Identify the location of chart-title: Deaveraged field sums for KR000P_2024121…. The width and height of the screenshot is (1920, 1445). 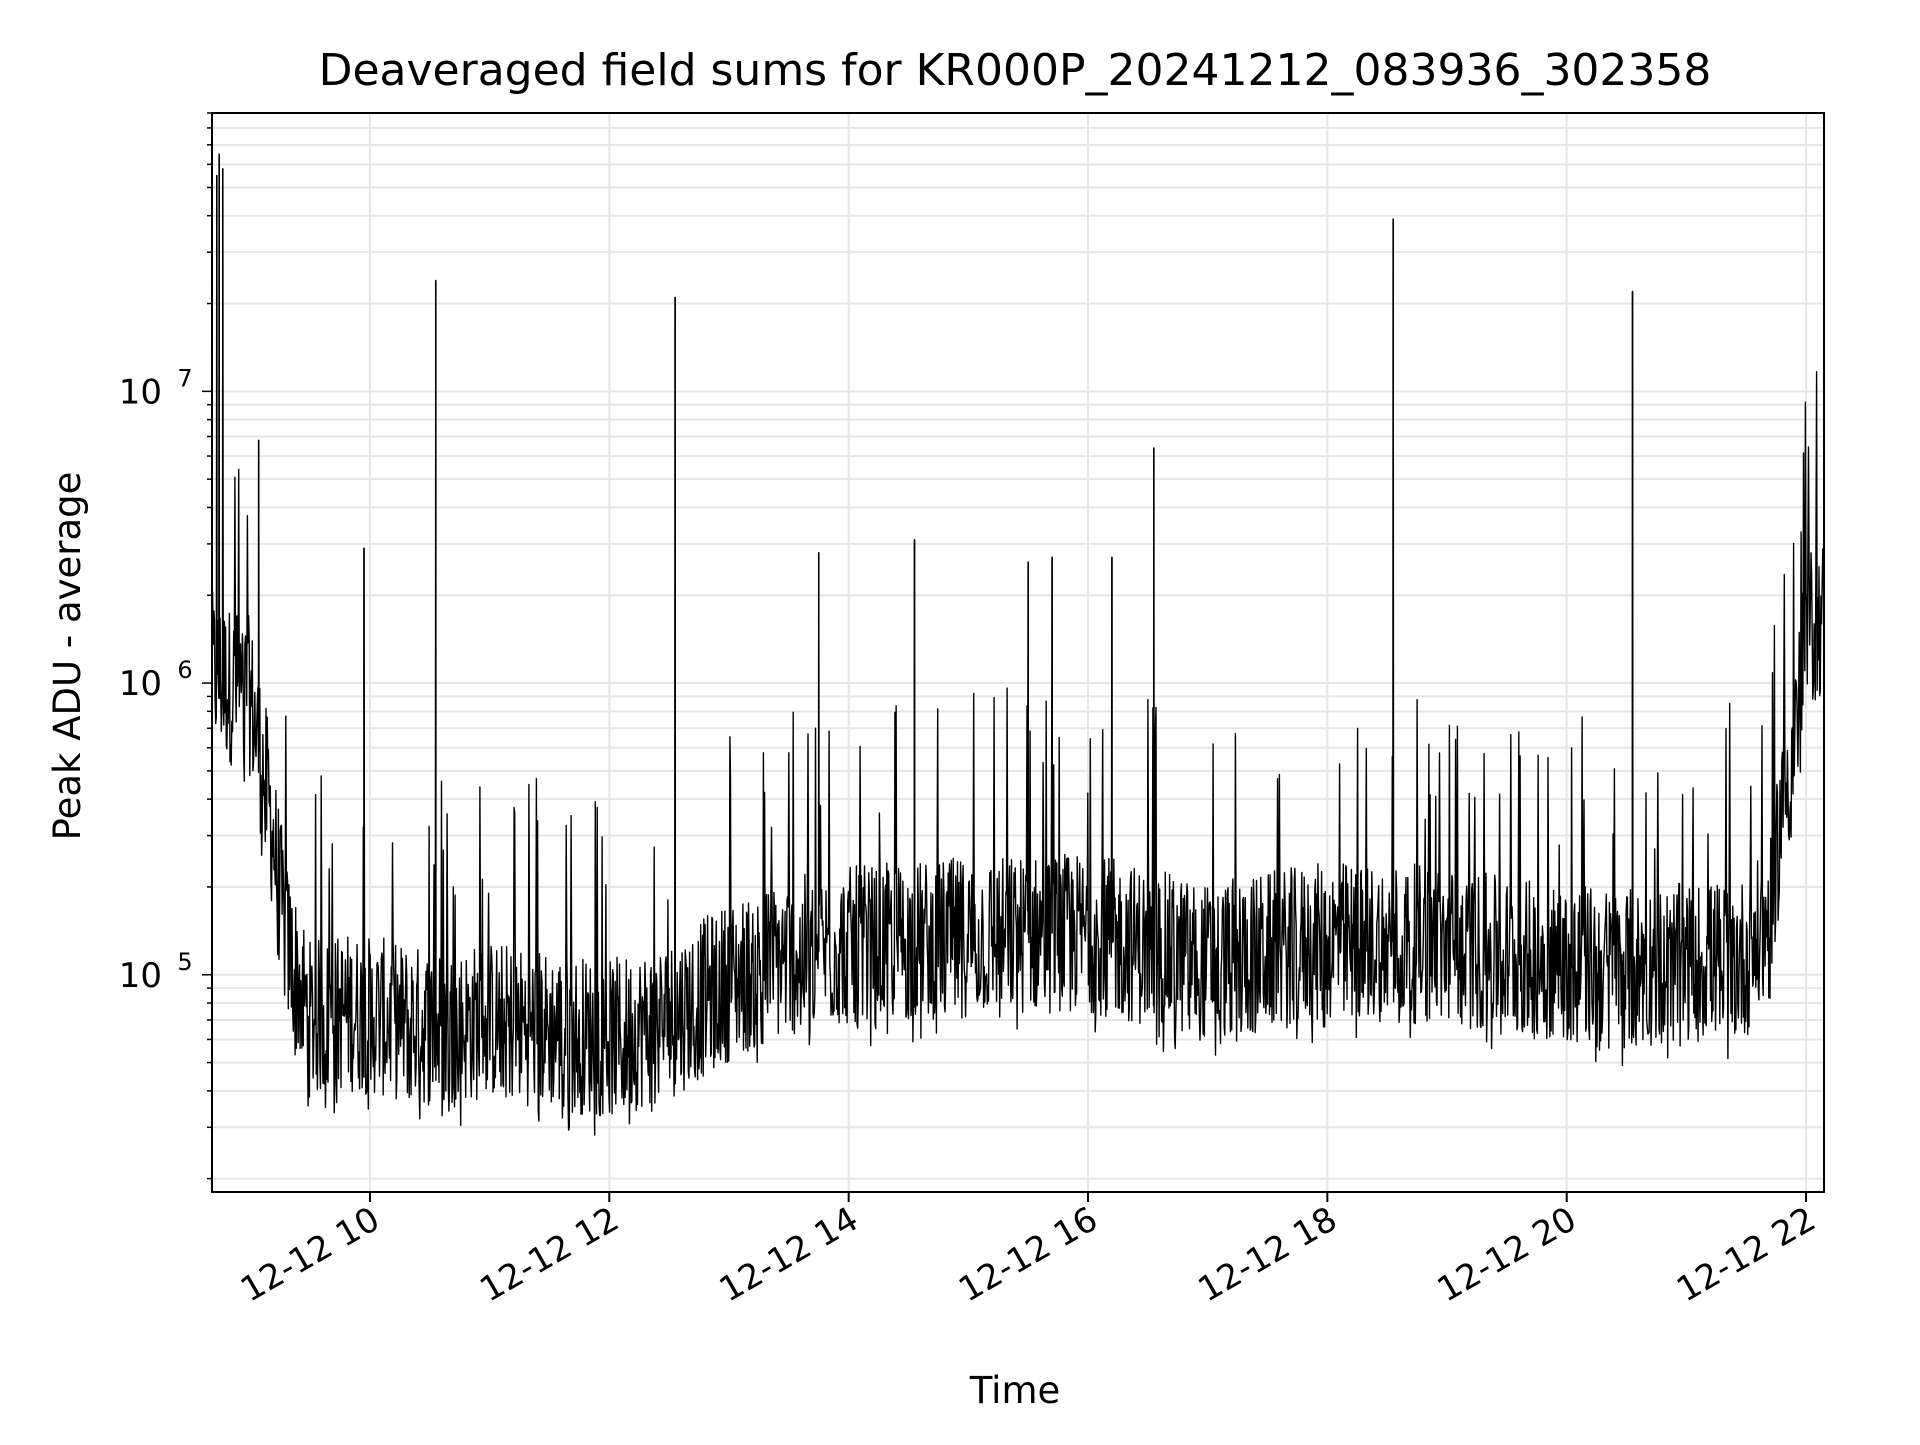
(1015, 70).